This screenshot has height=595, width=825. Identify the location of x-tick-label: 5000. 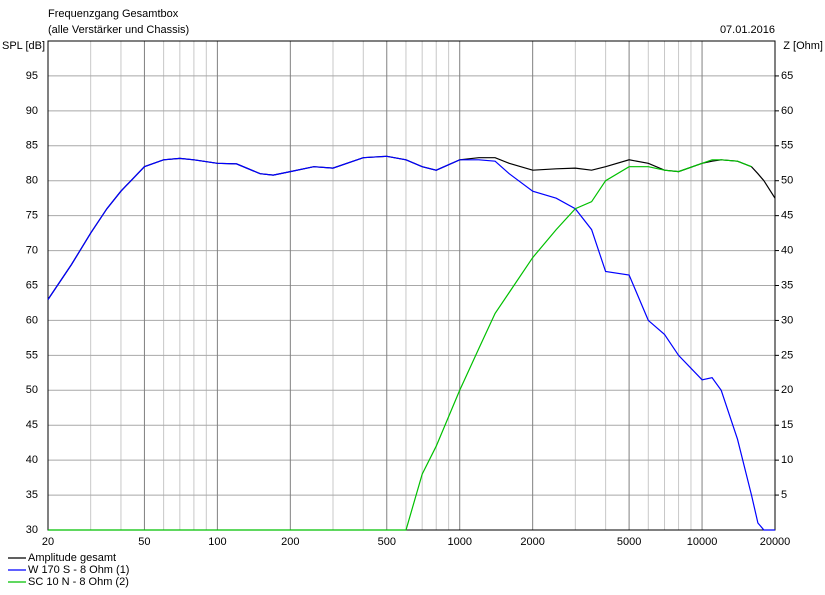
(629, 542).